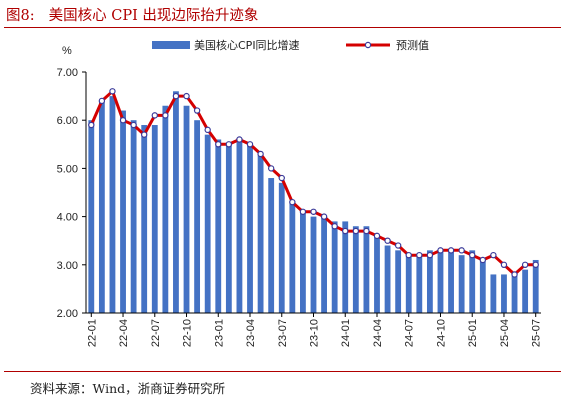 The image size is (565, 401). Describe the element at coordinates (537, 333) in the screenshot. I see `x-tick-label: 25-07` at that location.